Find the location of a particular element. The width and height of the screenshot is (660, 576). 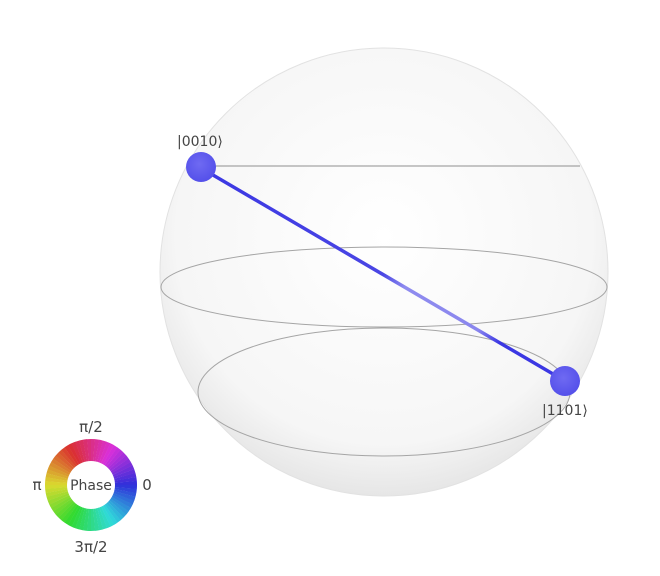

phase-wheel-center-label: Phase is located at coordinates (91, 486).